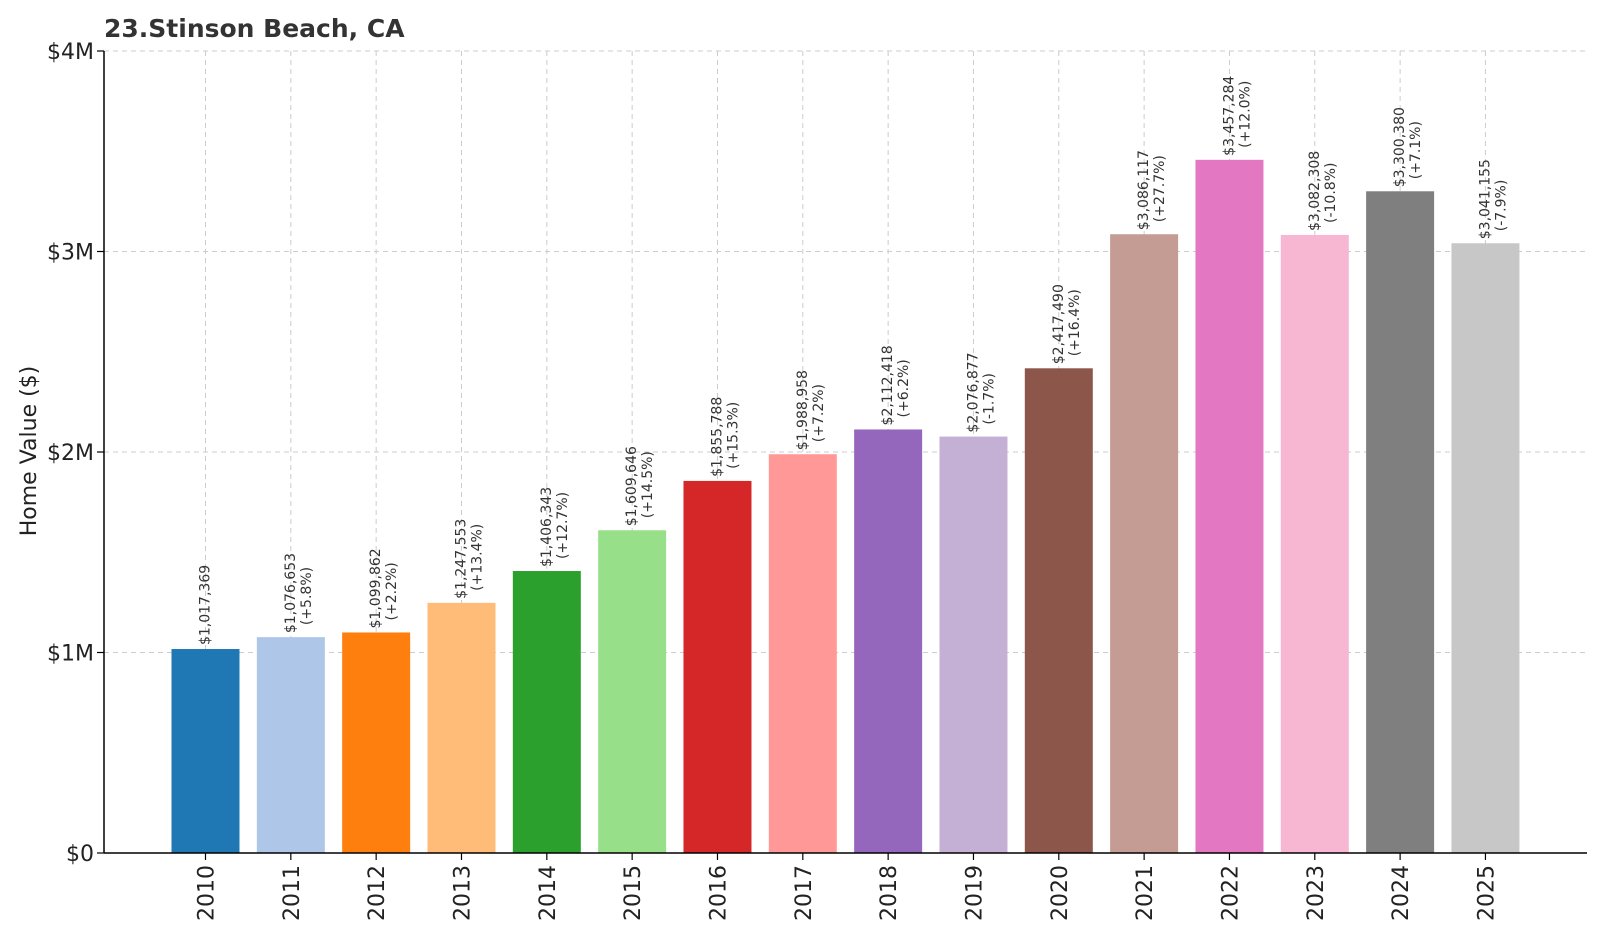 This screenshot has width=1600, height=938. What do you see at coordinates (1230, 893) in the screenshot?
I see `x-tick-label: 2022` at bounding box center [1230, 893].